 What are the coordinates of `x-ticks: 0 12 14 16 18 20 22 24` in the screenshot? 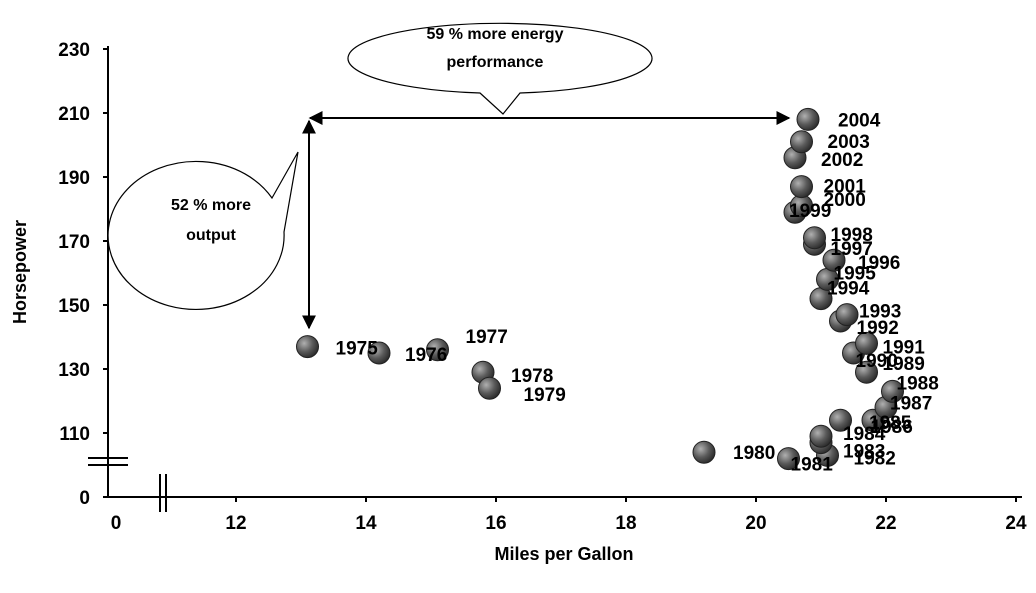 It's located at (569, 515).